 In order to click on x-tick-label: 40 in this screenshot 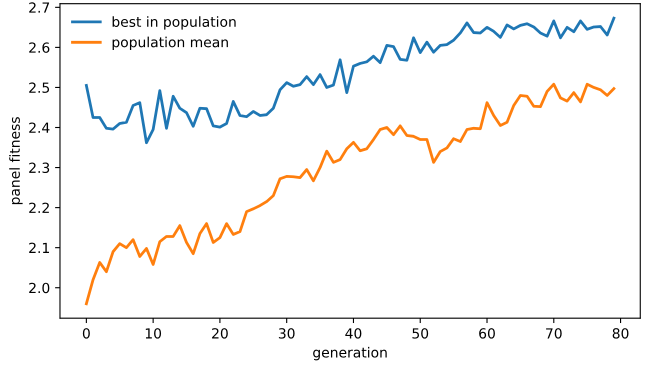, I will do `click(353, 333)`.